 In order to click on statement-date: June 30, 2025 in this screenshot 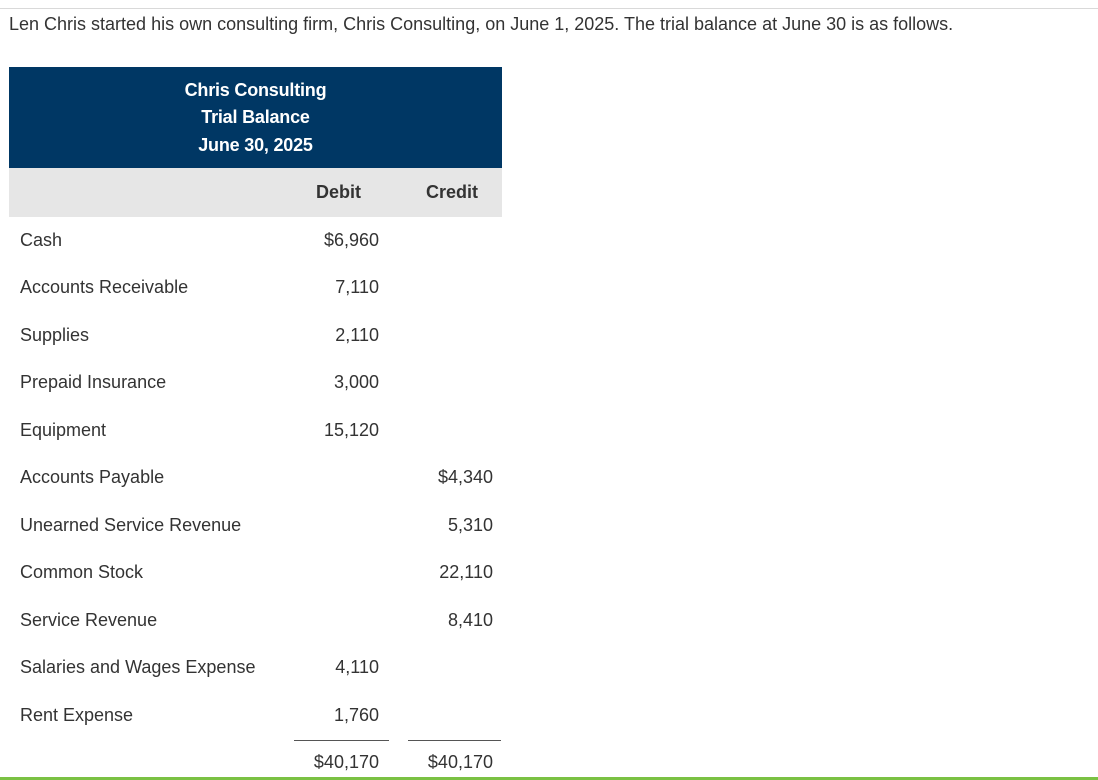, I will do `click(255, 145)`.